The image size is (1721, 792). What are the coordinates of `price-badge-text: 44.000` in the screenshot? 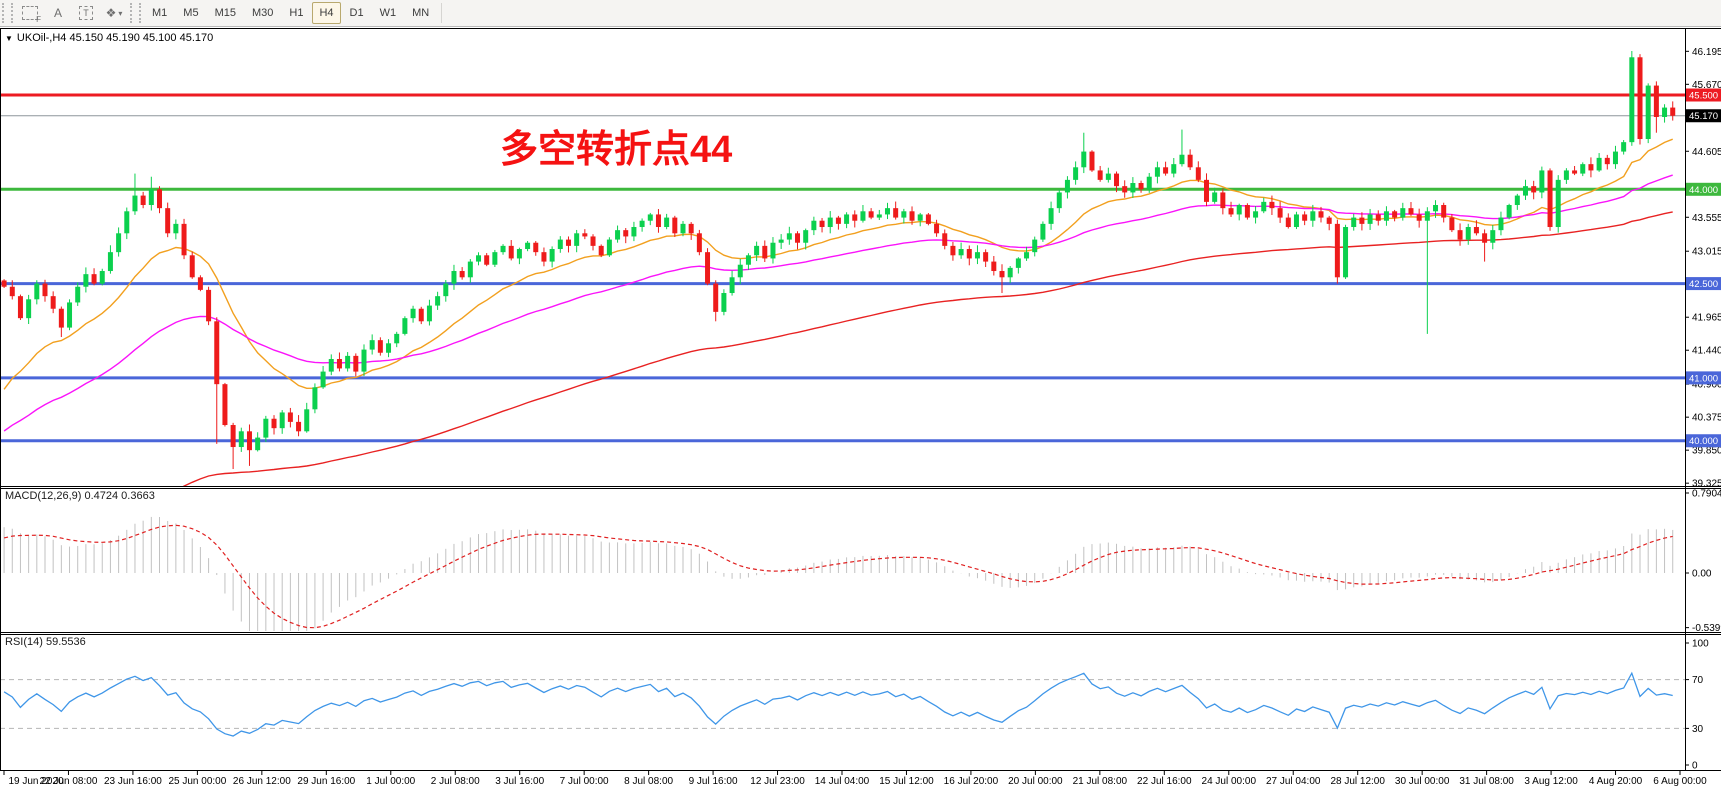 It's located at (1703, 190).